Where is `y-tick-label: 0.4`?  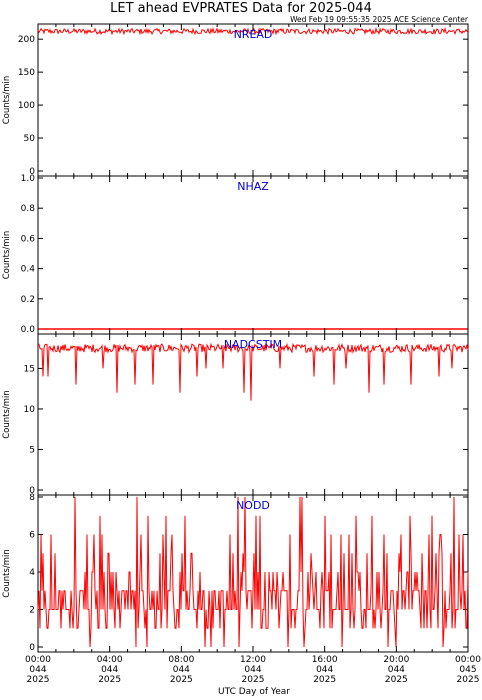 y-tick-label: 0.4 is located at coordinates (28, 270).